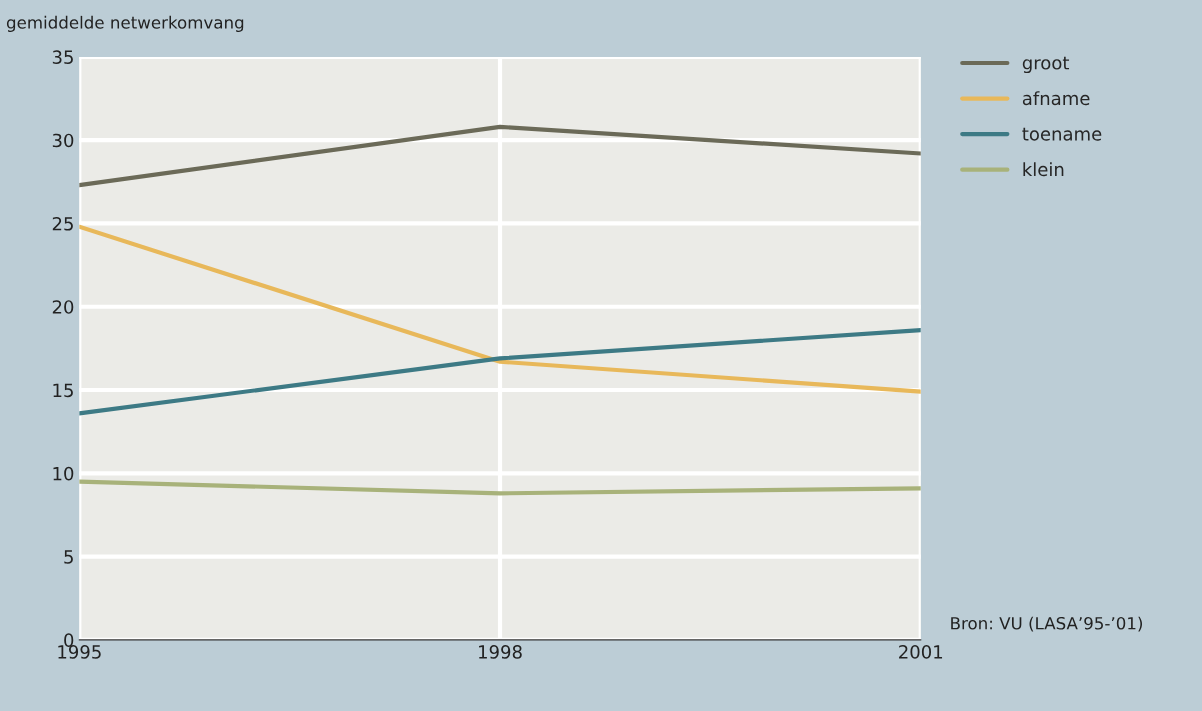 Image resolution: width=1202 pixels, height=711 pixels. Describe the element at coordinates (921, 652) in the screenshot. I see `x-tick-label: 2001` at that location.